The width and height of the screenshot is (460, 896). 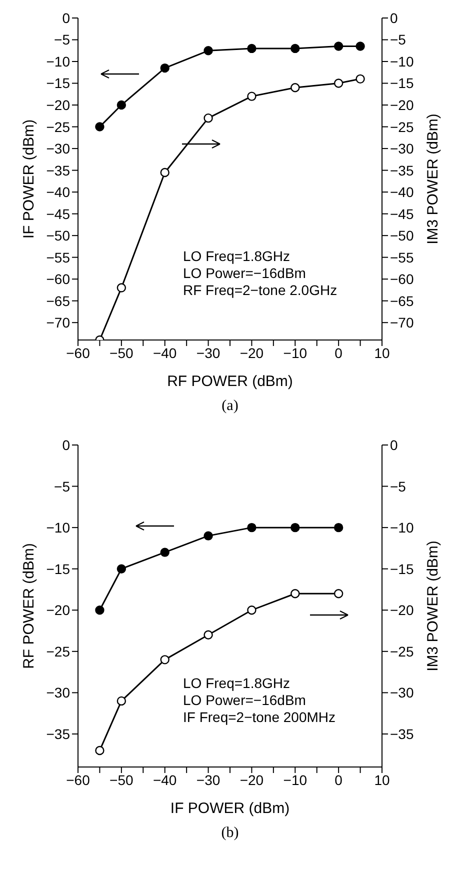 What do you see at coordinates (402, 279) in the screenshot?
I see `y2-tick-label: −60` at bounding box center [402, 279].